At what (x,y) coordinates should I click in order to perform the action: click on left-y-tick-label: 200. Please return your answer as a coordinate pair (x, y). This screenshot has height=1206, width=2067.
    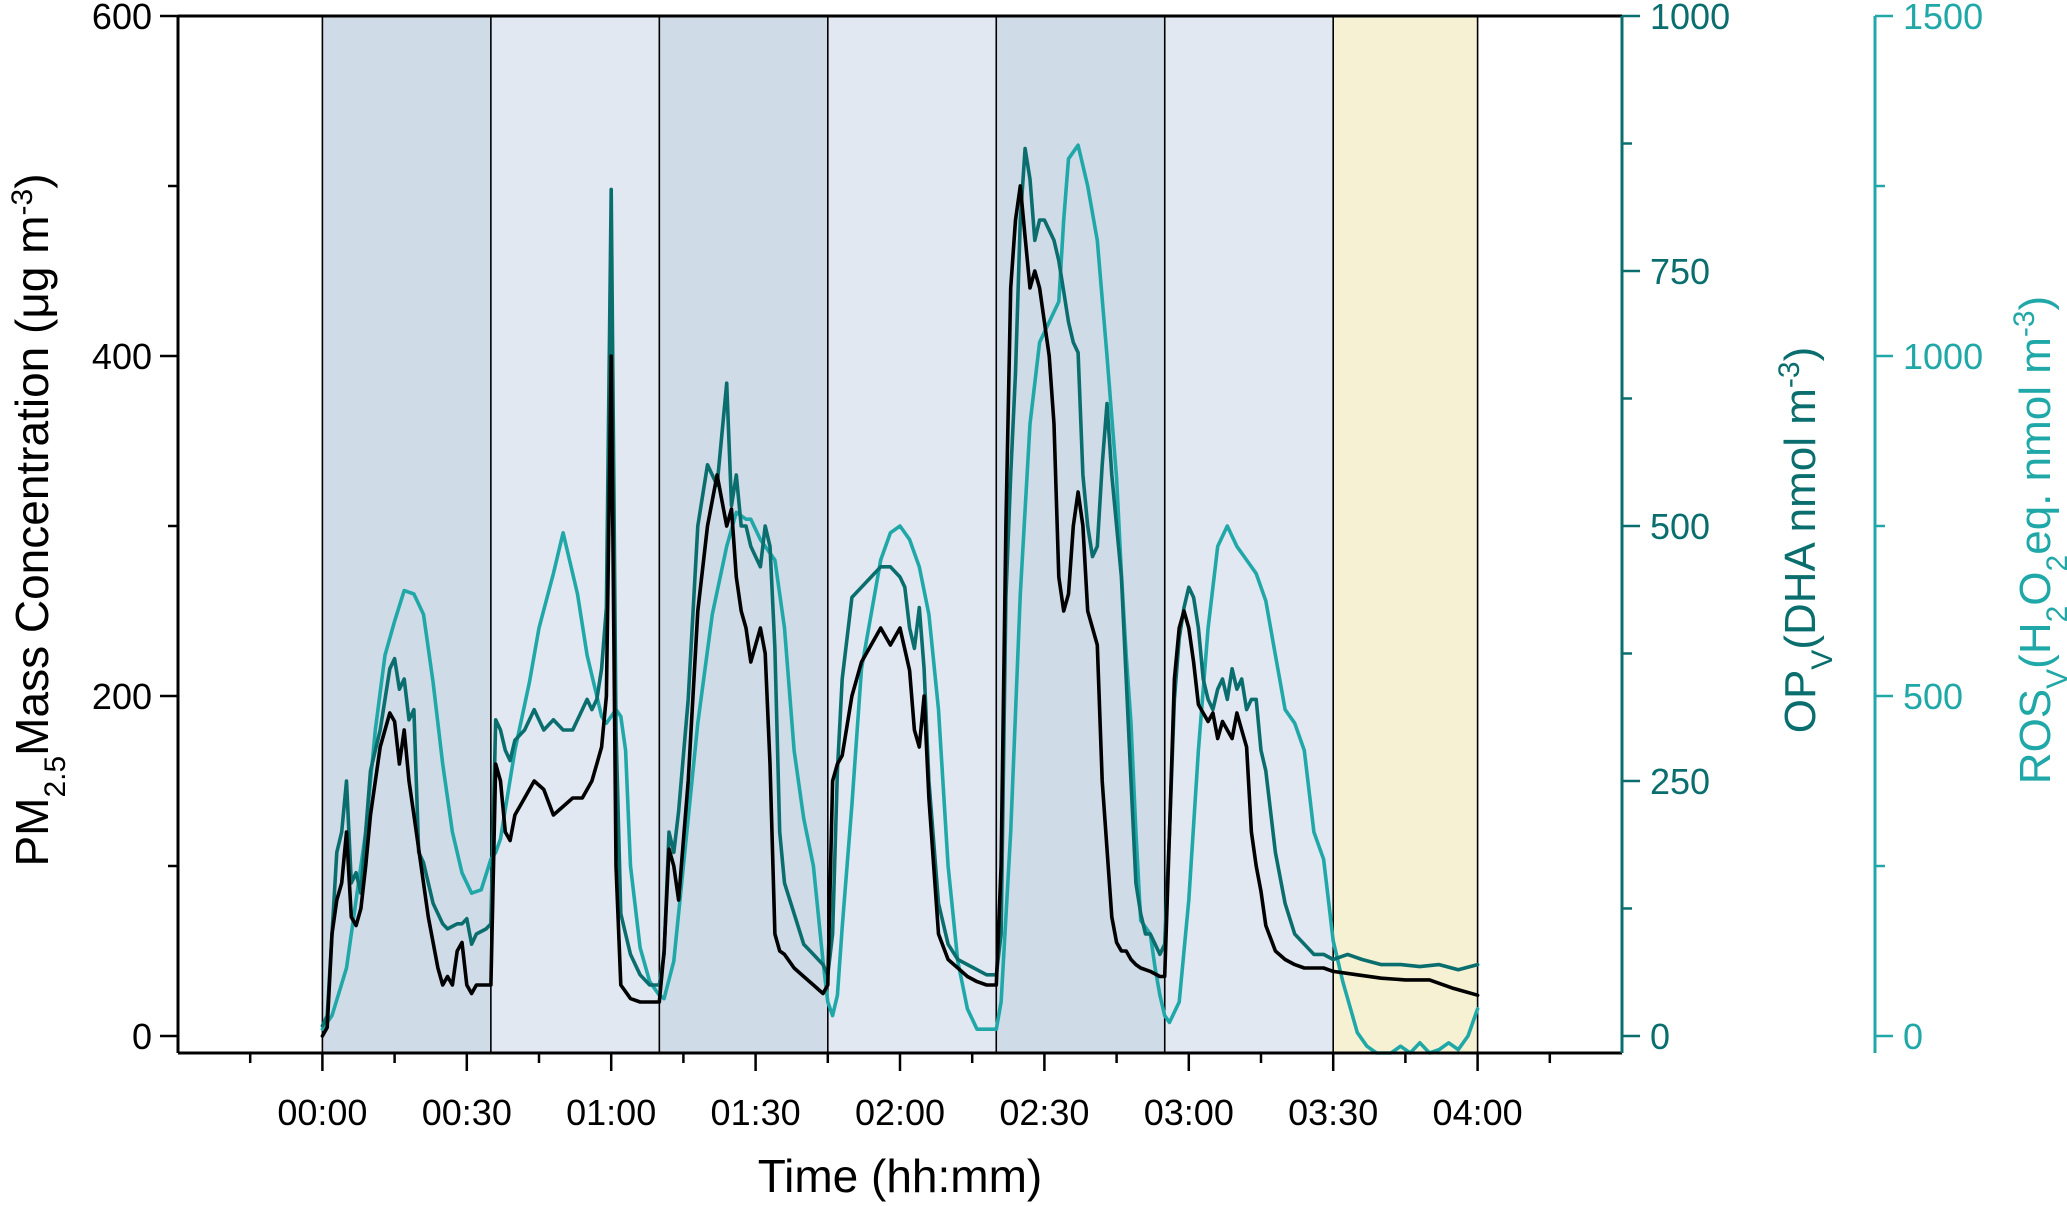
    Looking at the image, I should click on (122, 696).